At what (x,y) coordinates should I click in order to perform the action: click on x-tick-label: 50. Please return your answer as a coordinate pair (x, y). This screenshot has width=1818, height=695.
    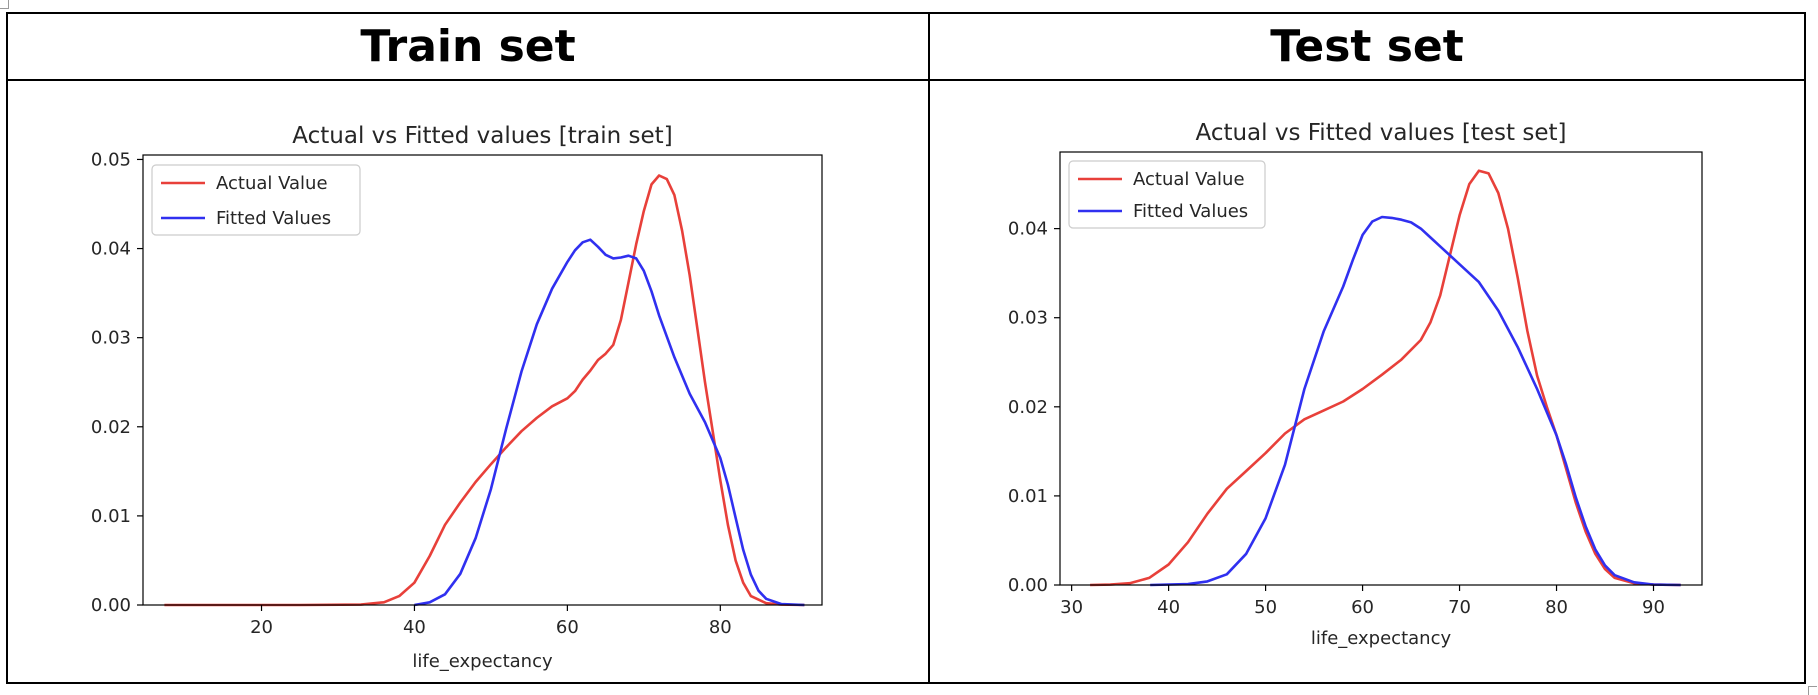
    Looking at the image, I should click on (1265, 607).